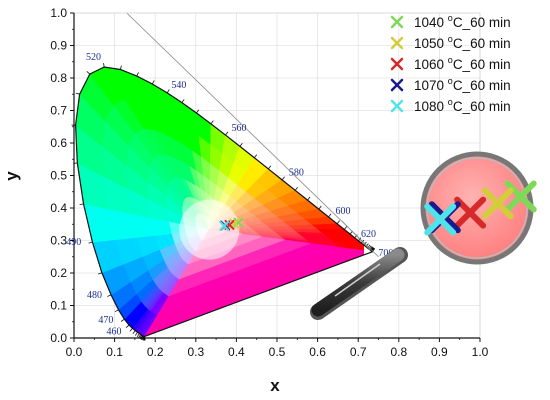 The image size is (550, 400). What do you see at coordinates (93, 57) in the screenshot?
I see `wavelength-label: 520` at bounding box center [93, 57].